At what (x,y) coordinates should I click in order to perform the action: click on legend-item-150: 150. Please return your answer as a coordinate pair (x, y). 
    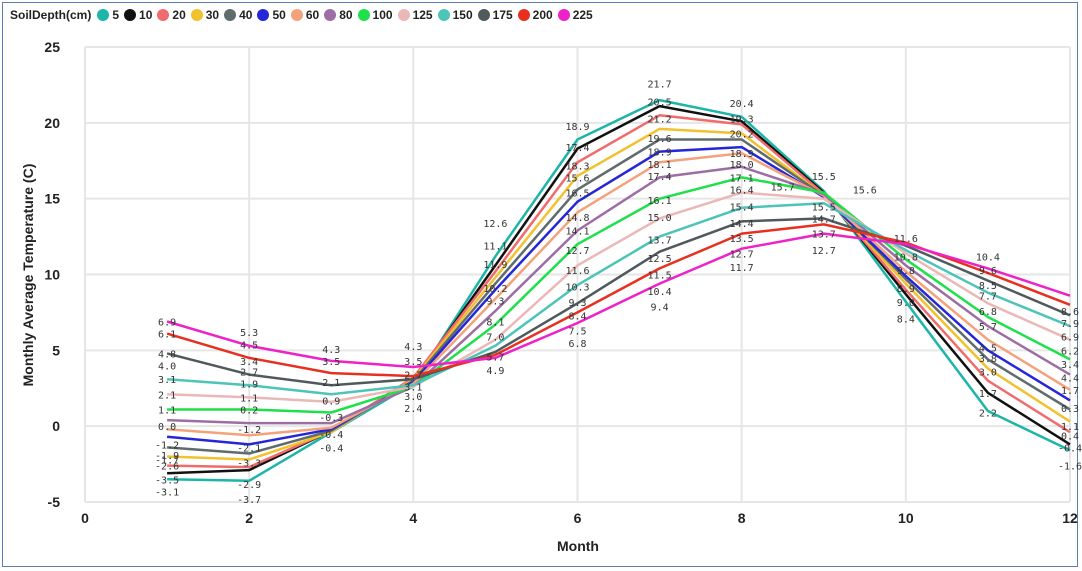
    Looking at the image, I should click on (455, 15).